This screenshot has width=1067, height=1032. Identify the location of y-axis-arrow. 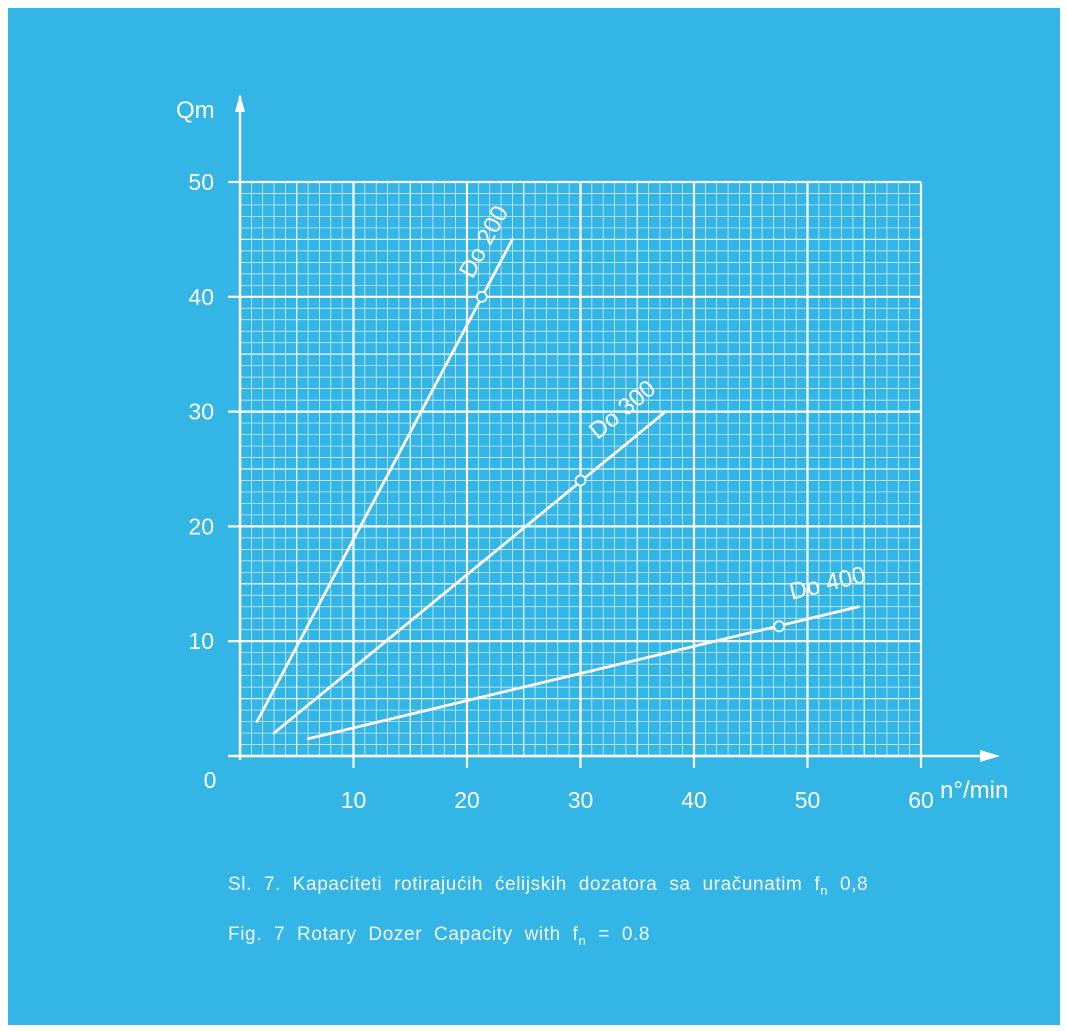
(240, 103).